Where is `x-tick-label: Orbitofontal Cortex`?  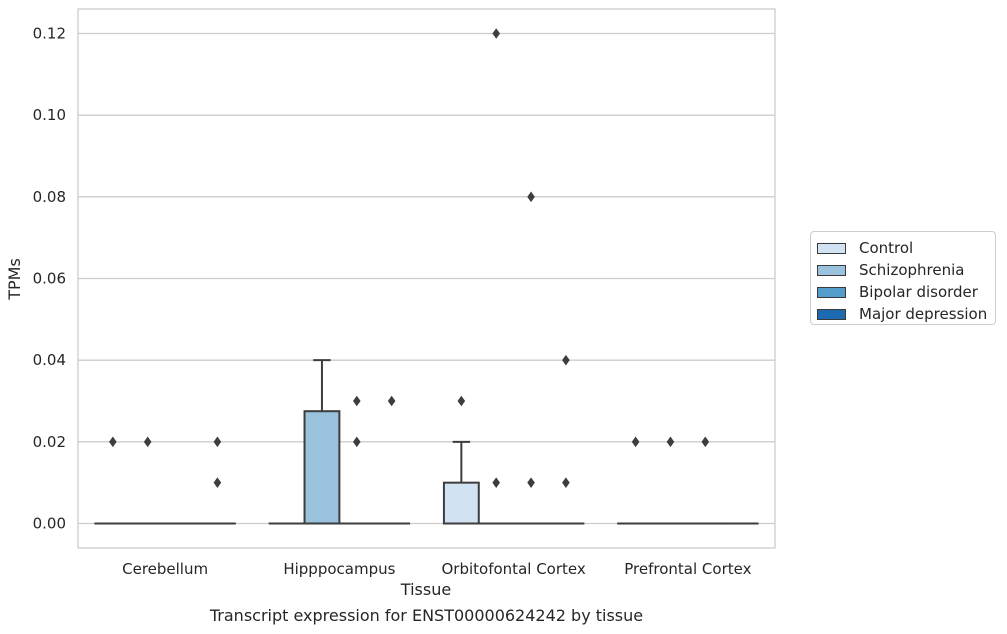 x-tick-label: Orbitofontal Cortex is located at coordinates (514, 569).